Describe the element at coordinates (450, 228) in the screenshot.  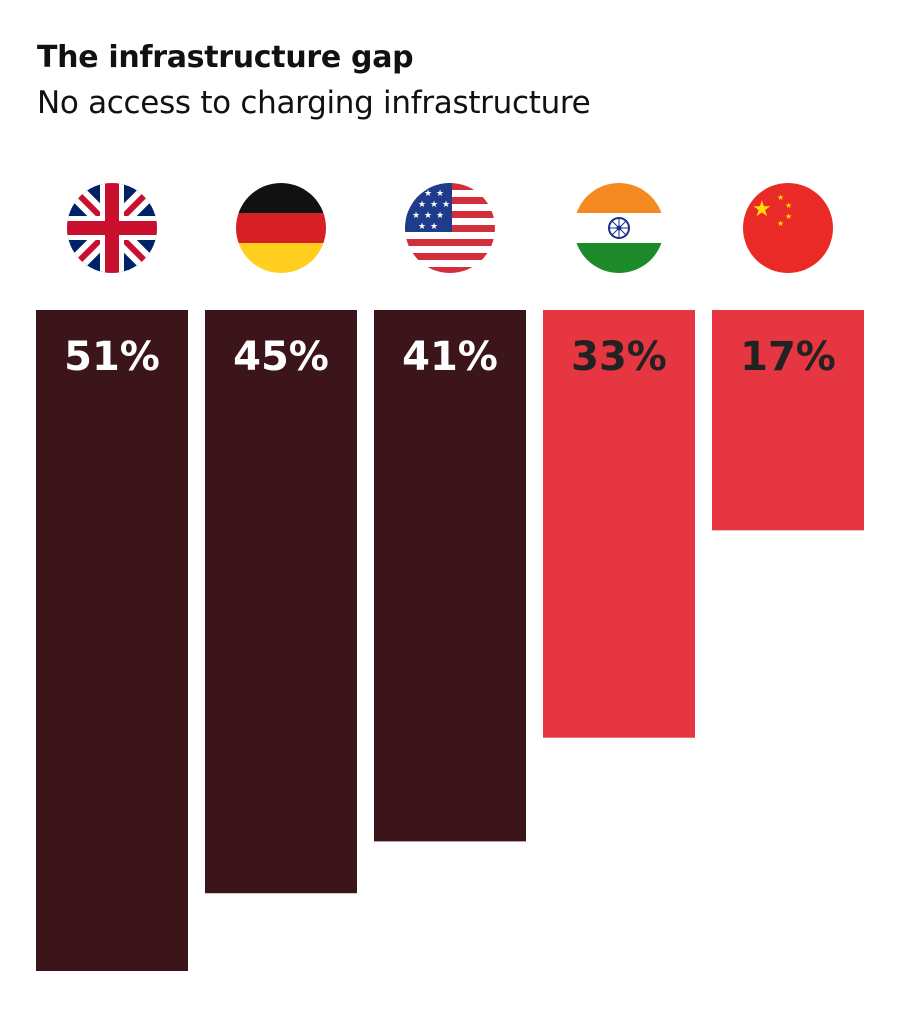
I see `usa-flag-icon: ★ ★ ★ ★ ★ ★ ★ ★ ★ ★ ★` at that location.